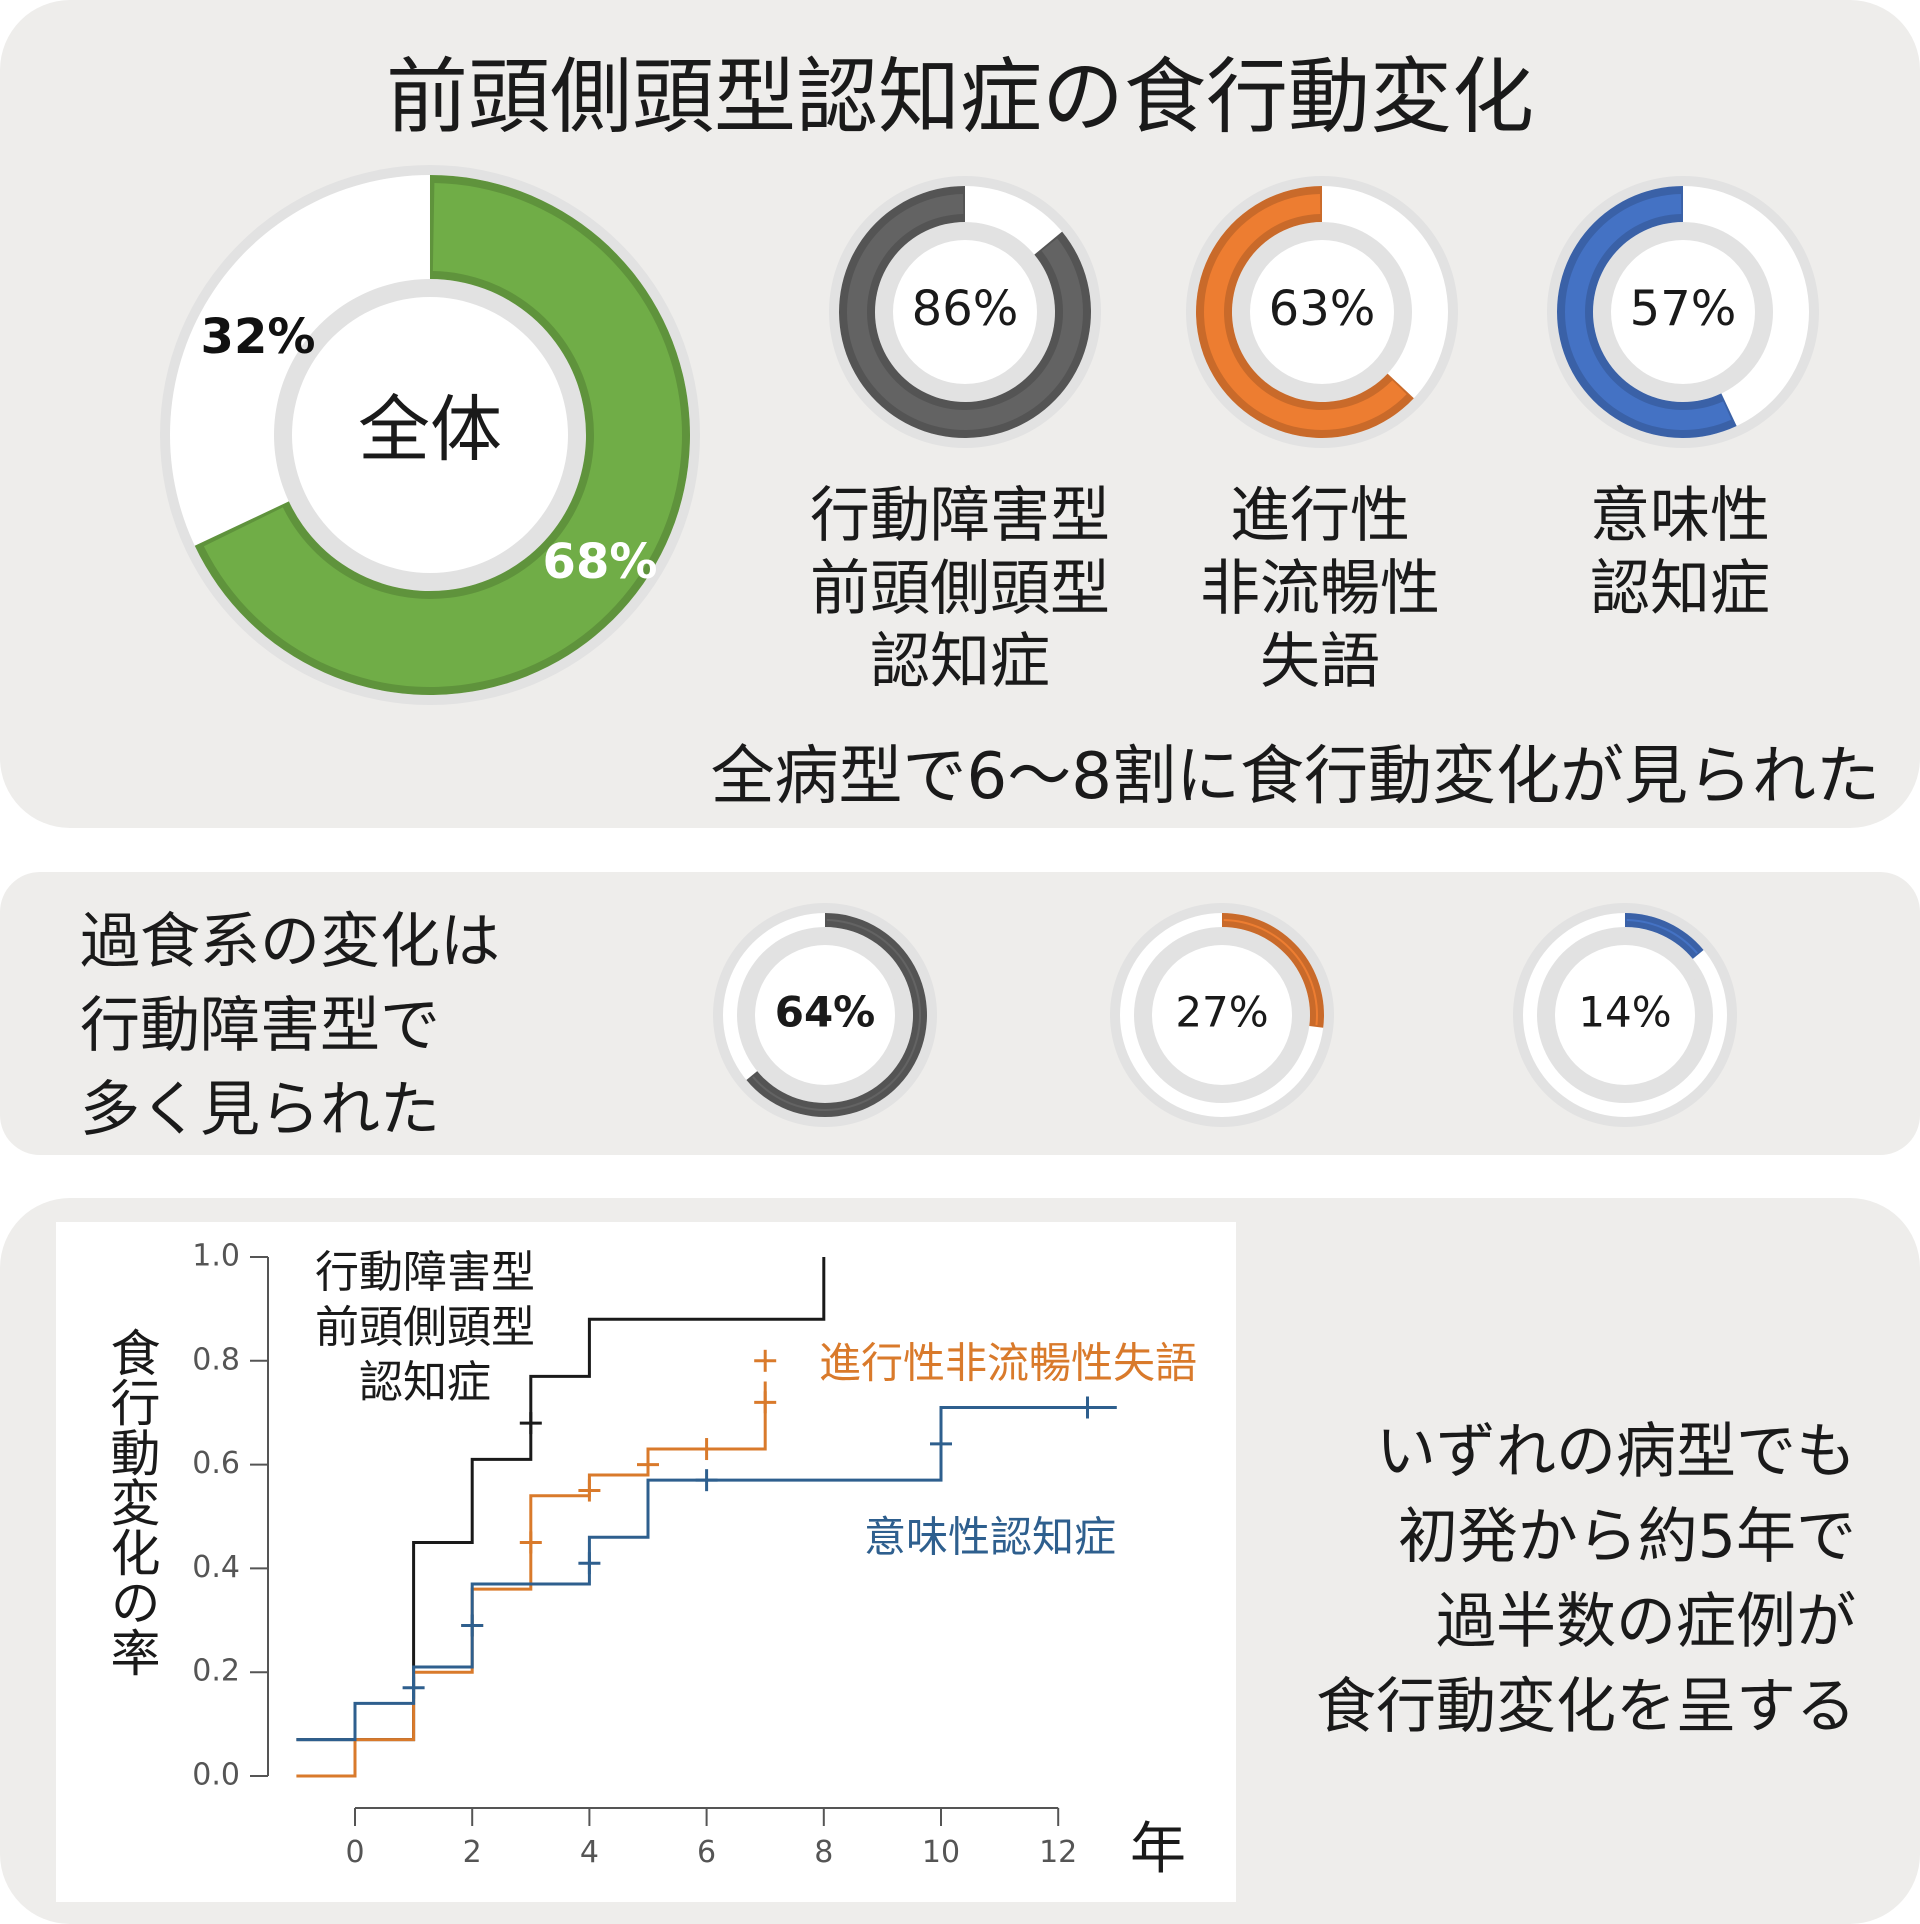 Image resolution: width=1920 pixels, height=1924 pixels. I want to click on overall-rest-label: 32%, so click(258, 337).